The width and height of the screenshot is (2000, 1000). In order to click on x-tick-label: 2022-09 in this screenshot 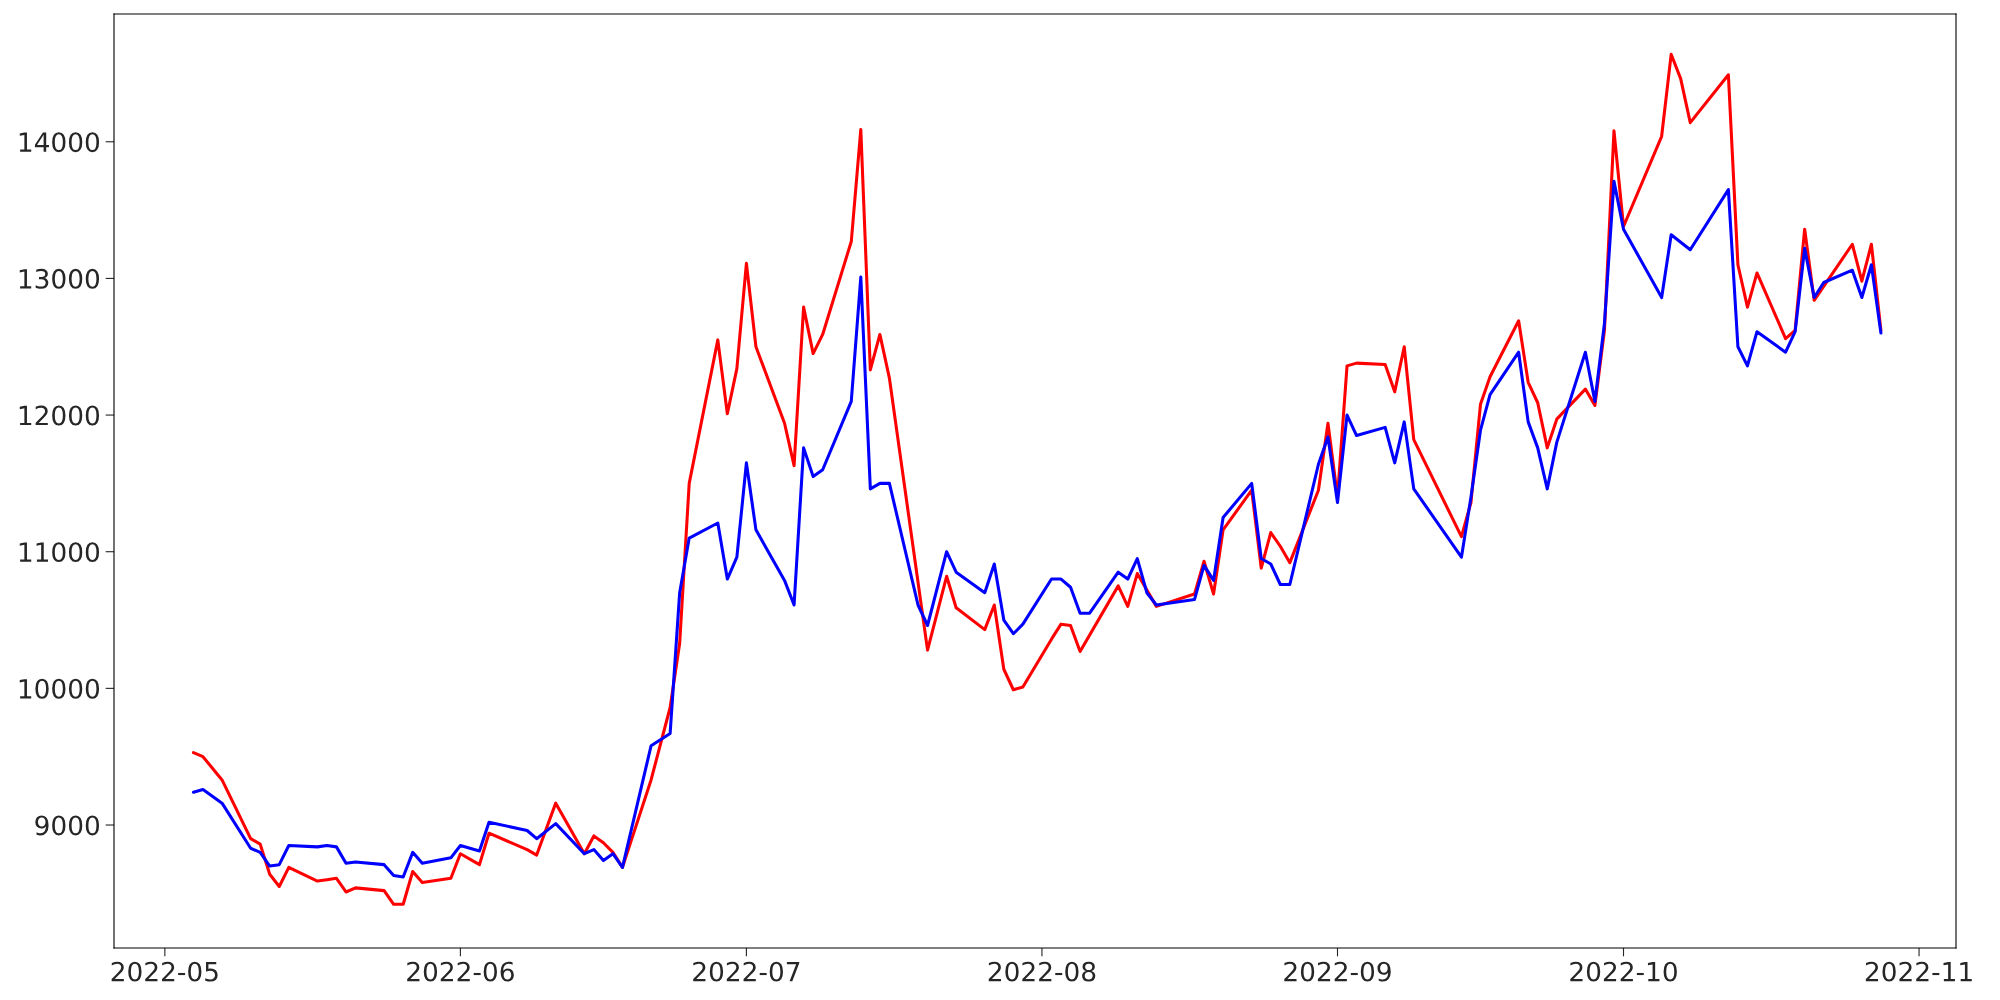, I will do `click(1337, 971)`.